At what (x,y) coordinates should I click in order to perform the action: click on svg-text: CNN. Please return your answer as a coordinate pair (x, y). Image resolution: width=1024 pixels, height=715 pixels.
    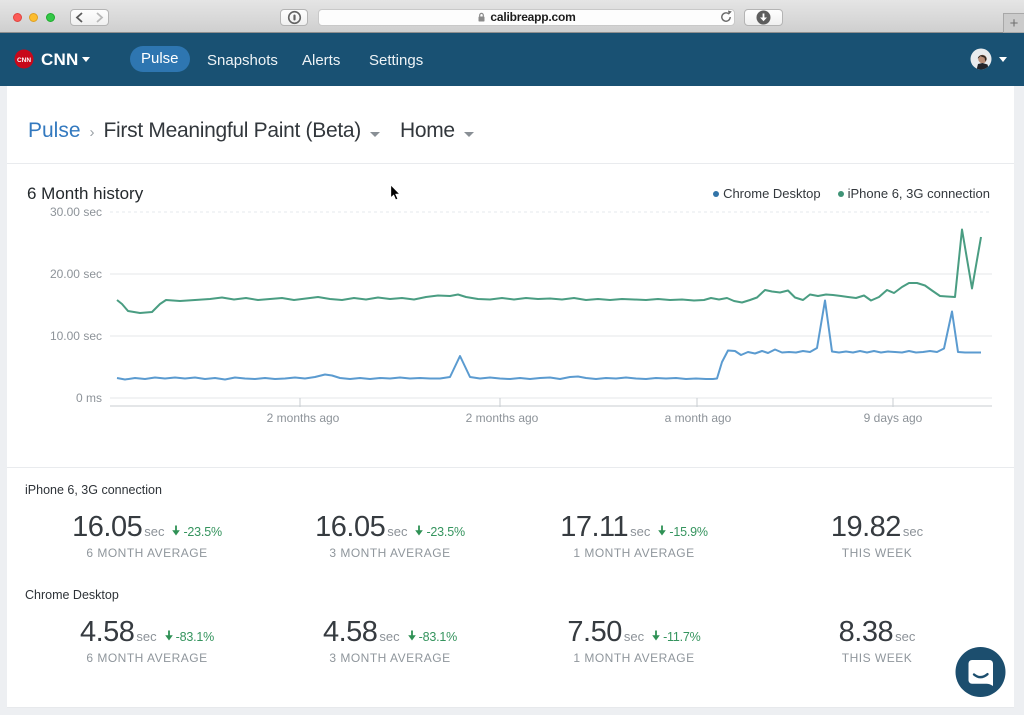
    Looking at the image, I should click on (24, 60).